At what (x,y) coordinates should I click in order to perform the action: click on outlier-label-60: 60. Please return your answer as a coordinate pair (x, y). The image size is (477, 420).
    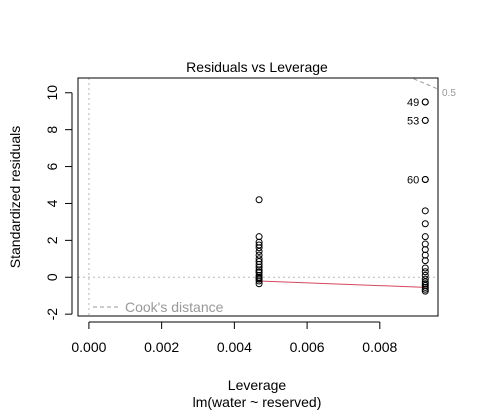
    Looking at the image, I should click on (413, 180).